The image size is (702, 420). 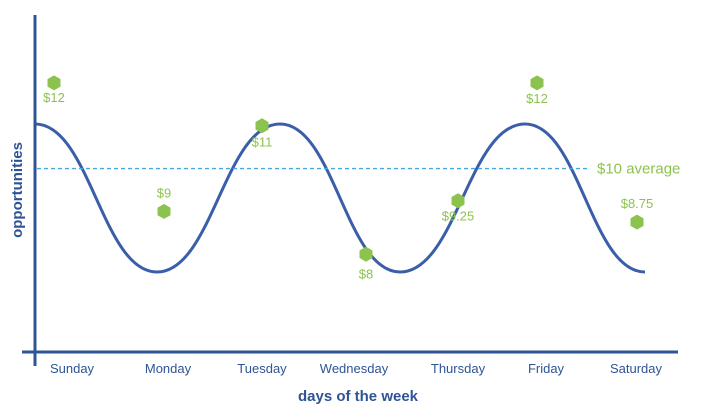 I want to click on data-label: $8, so click(x=366, y=273).